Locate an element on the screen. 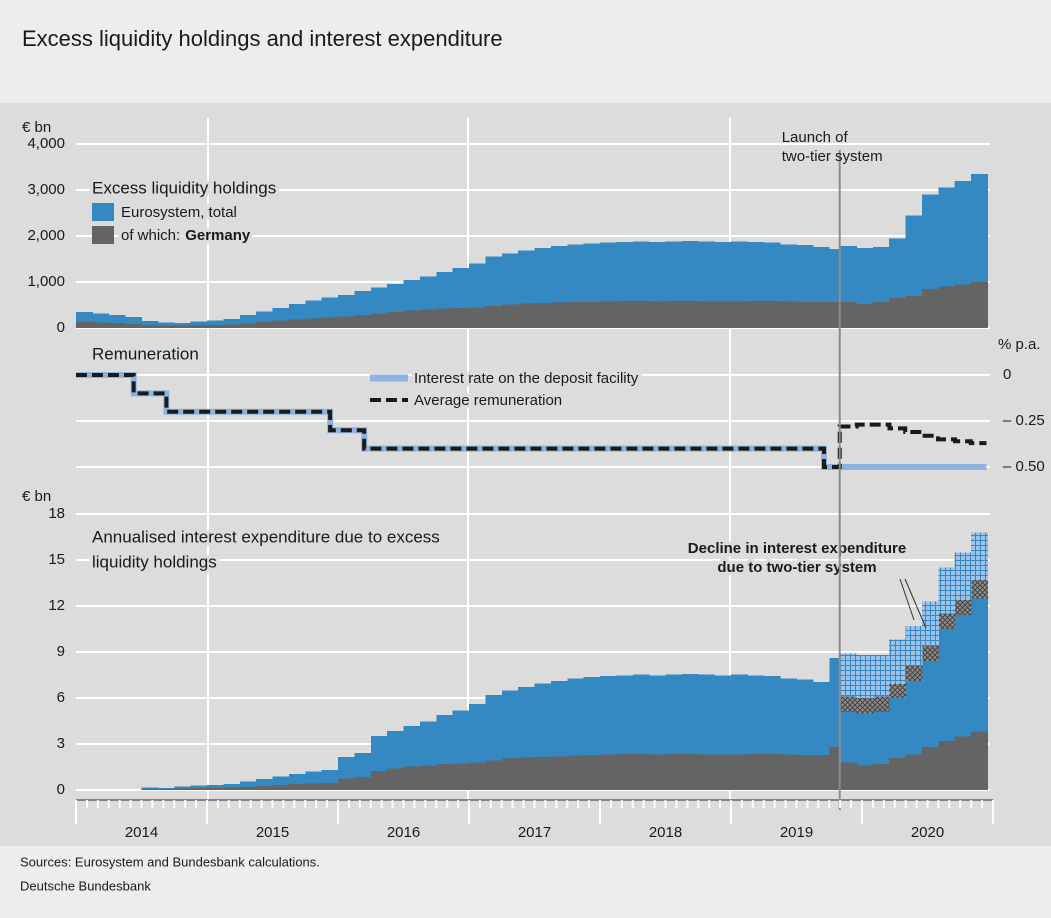  y-tick-label: 4,000 is located at coordinates (46, 143).